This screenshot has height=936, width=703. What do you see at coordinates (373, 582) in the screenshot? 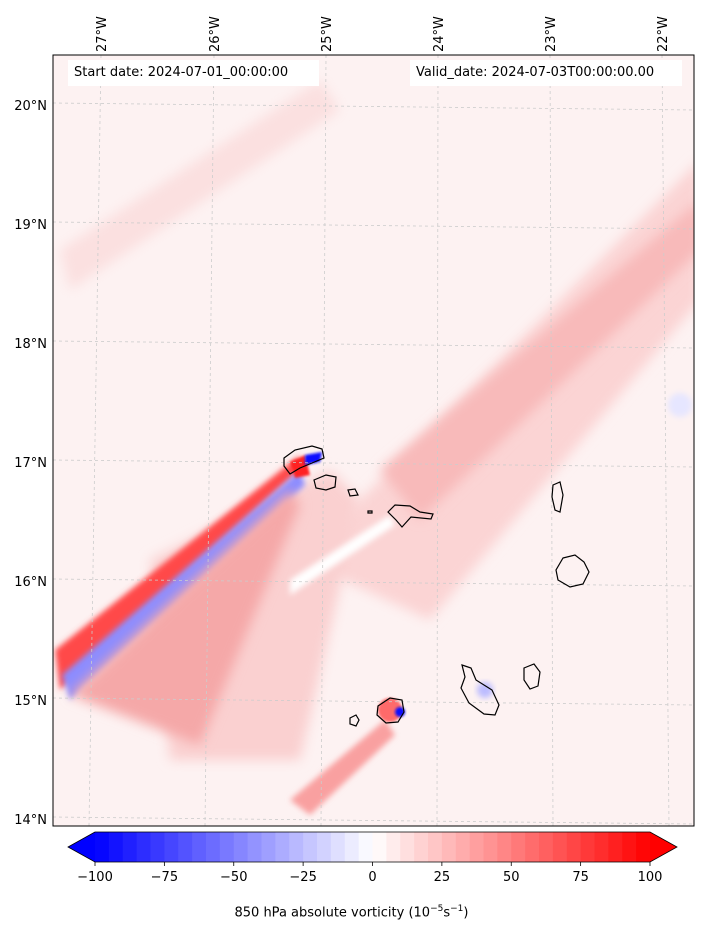
I see `parallel-16n` at bounding box center [373, 582].